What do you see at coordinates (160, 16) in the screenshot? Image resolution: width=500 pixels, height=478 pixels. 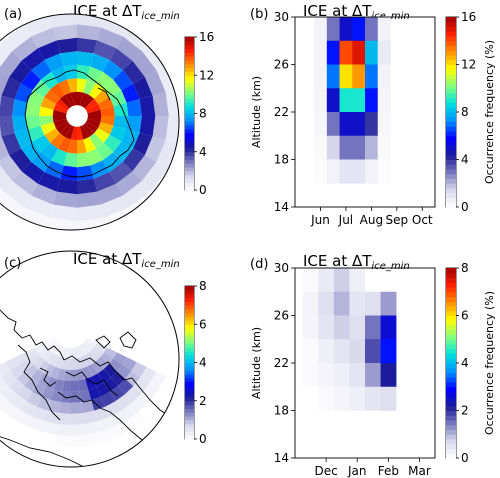 I see `panel-a-title-sub: ice_min` at bounding box center [160, 16].